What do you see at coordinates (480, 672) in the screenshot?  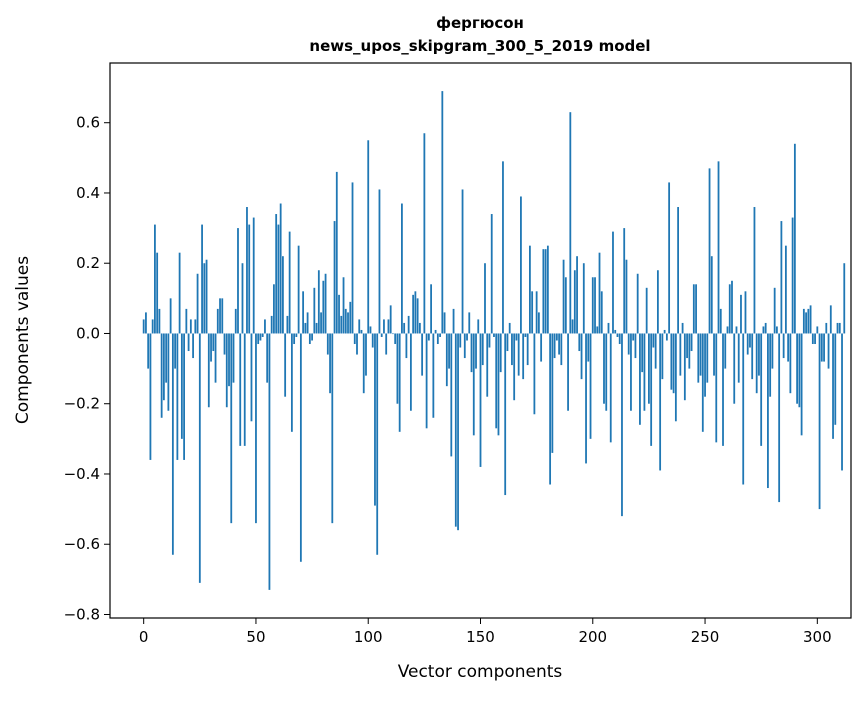 I see `x-axis-label: Vector components` at bounding box center [480, 672].